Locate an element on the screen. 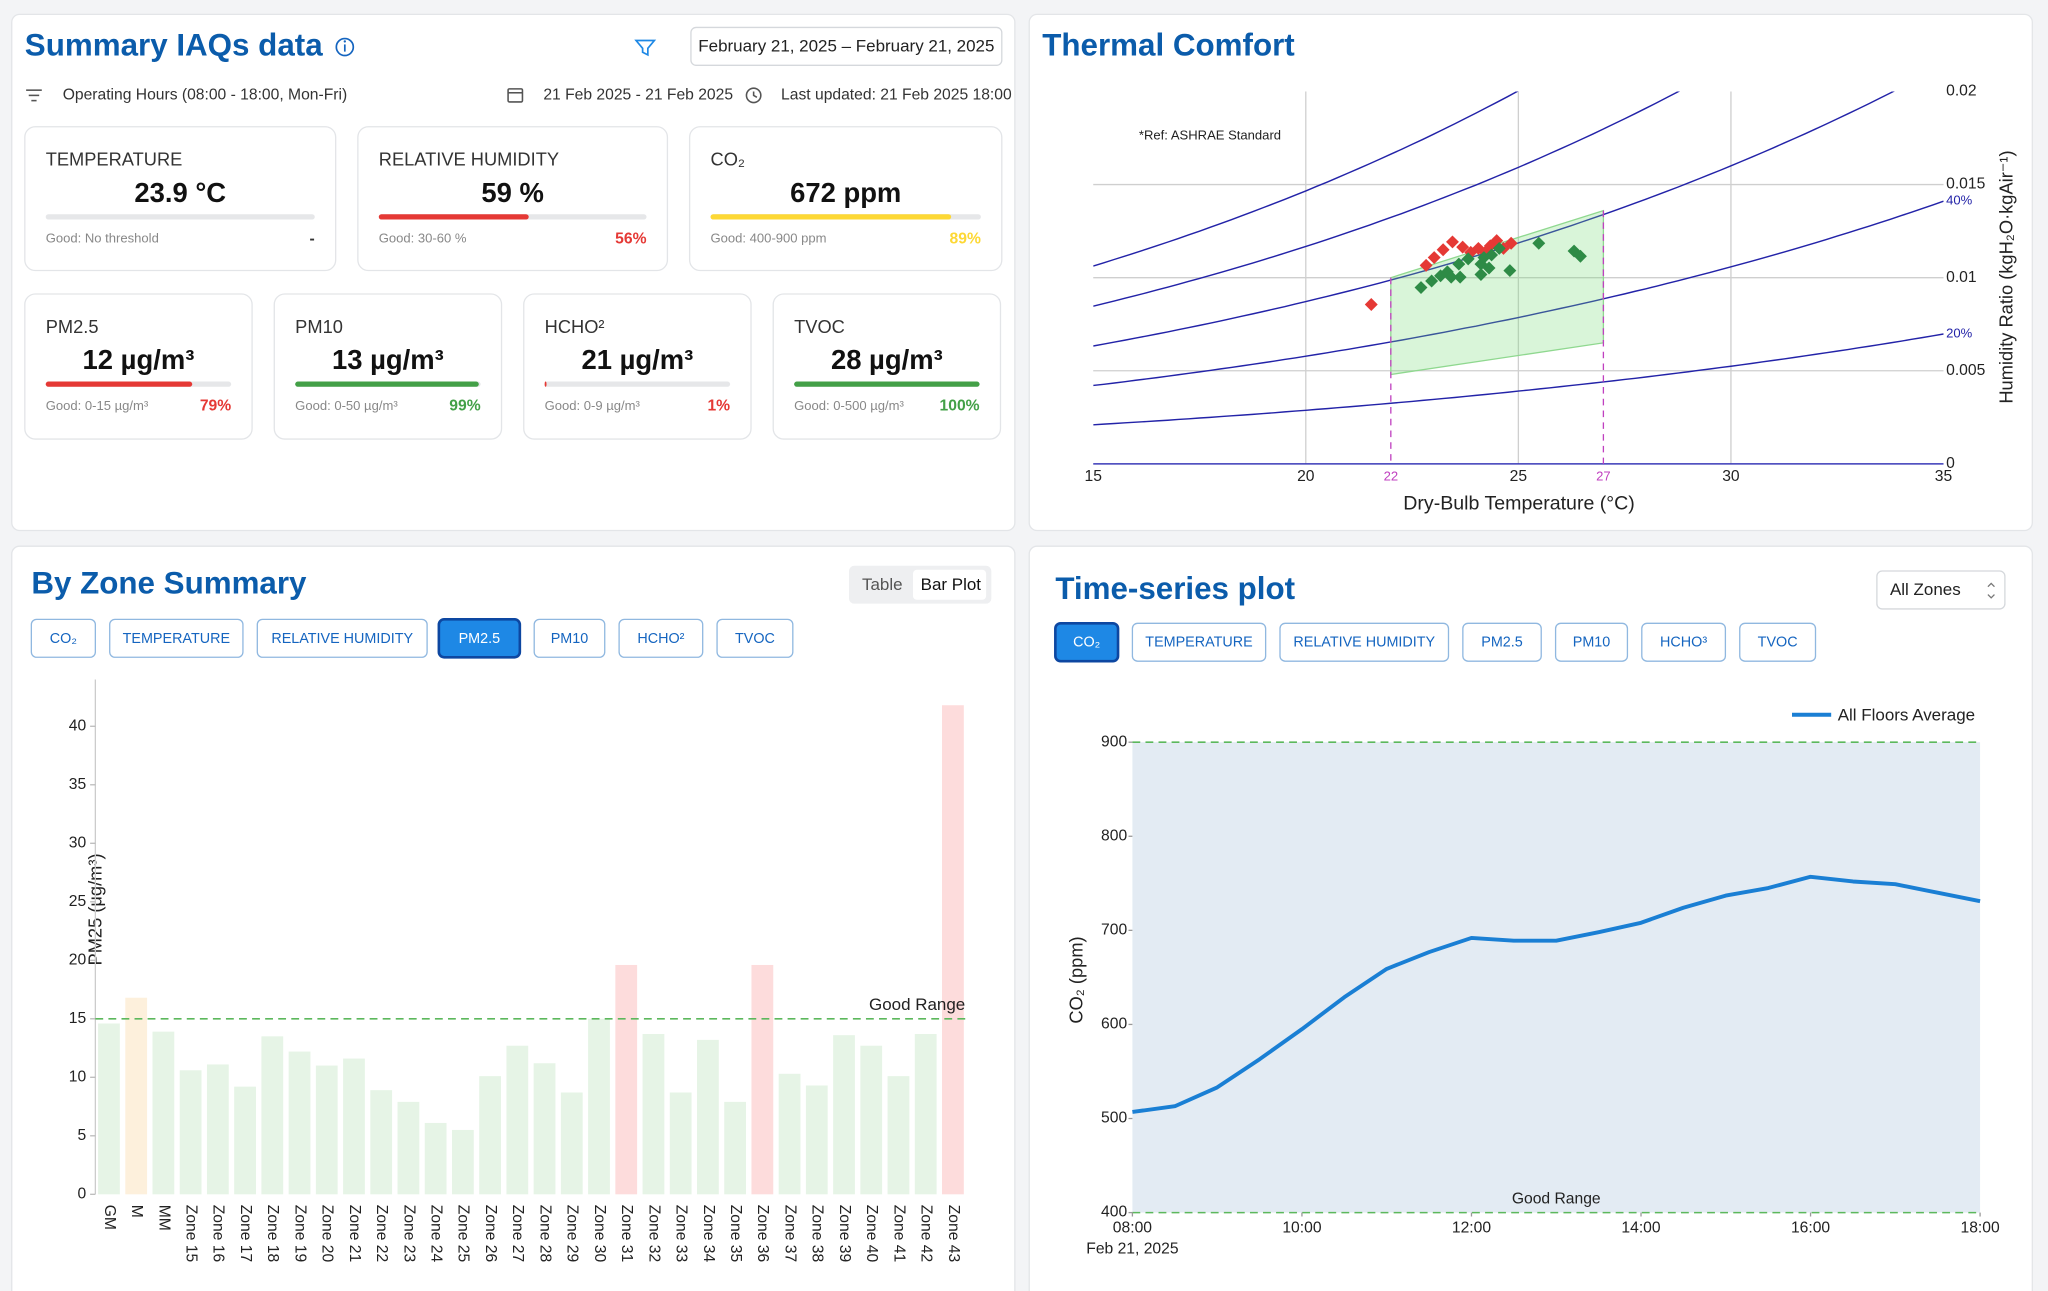  toggle-active is located at coordinates (949, 584).